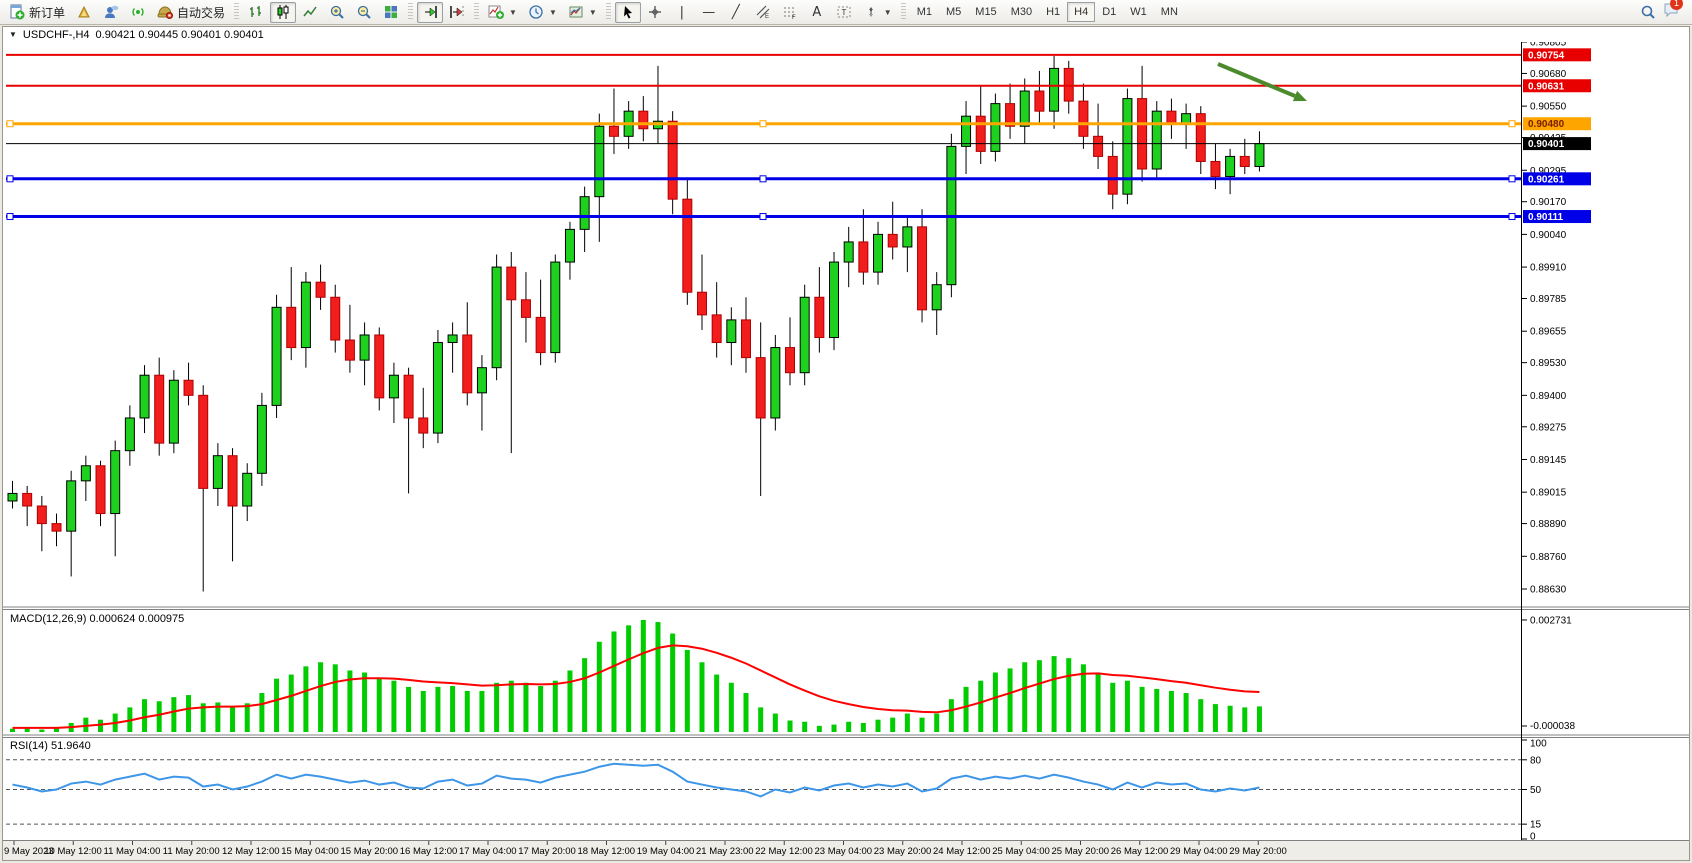 The height and width of the screenshot is (863, 1692). I want to click on text-button: A, so click(817, 12).